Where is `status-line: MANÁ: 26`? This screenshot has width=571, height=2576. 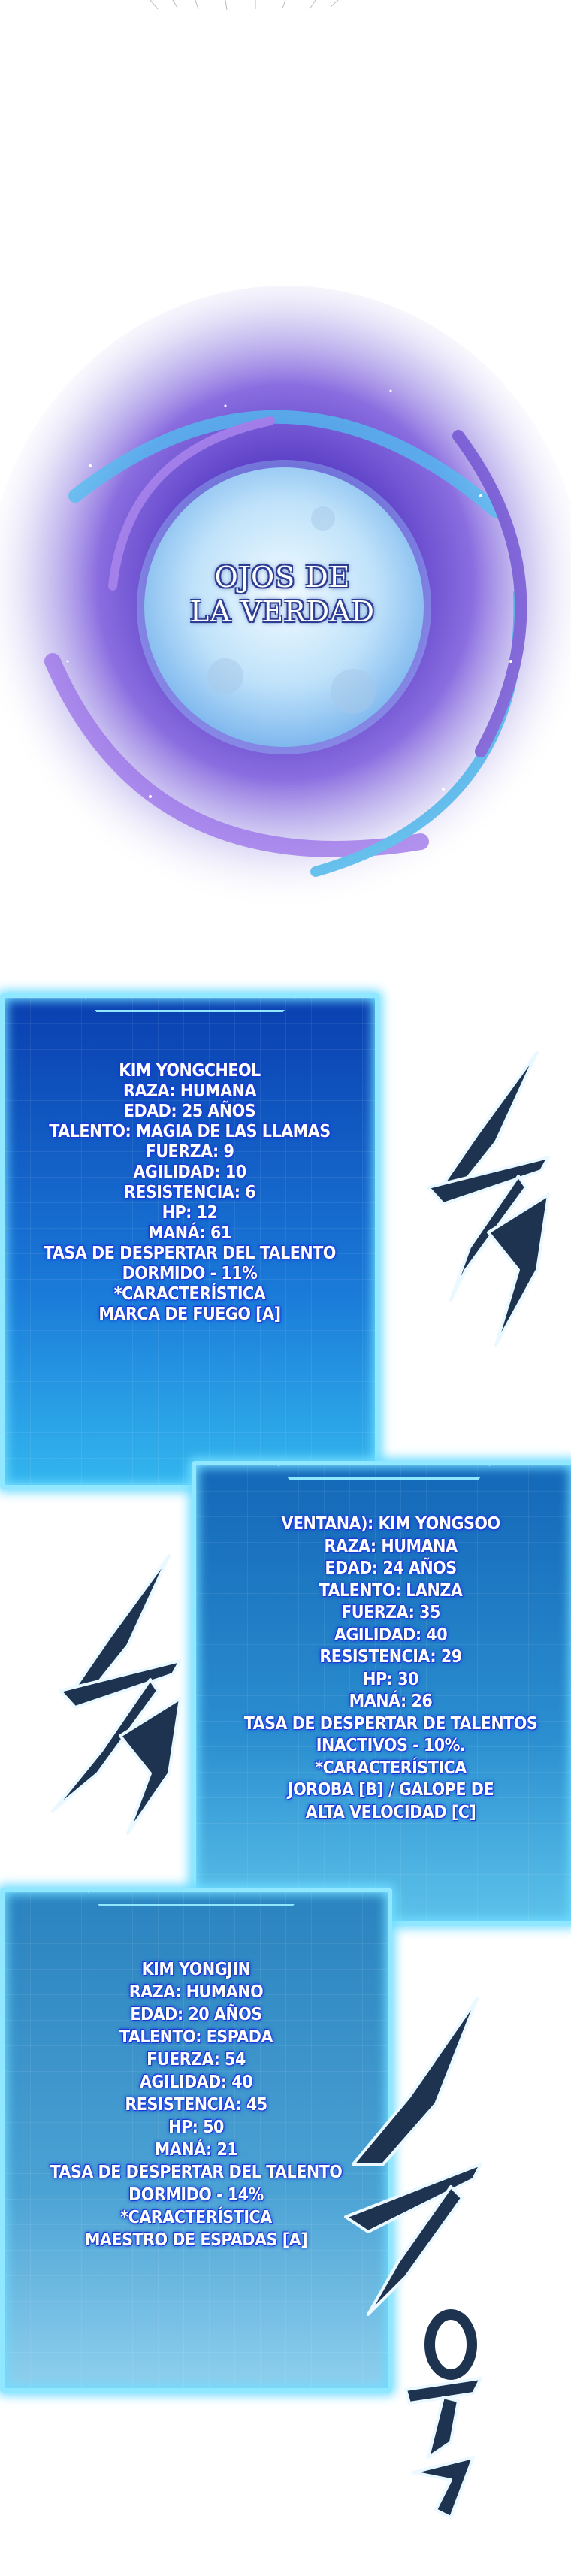
status-line: MANÁ: 26 is located at coordinates (391, 1702).